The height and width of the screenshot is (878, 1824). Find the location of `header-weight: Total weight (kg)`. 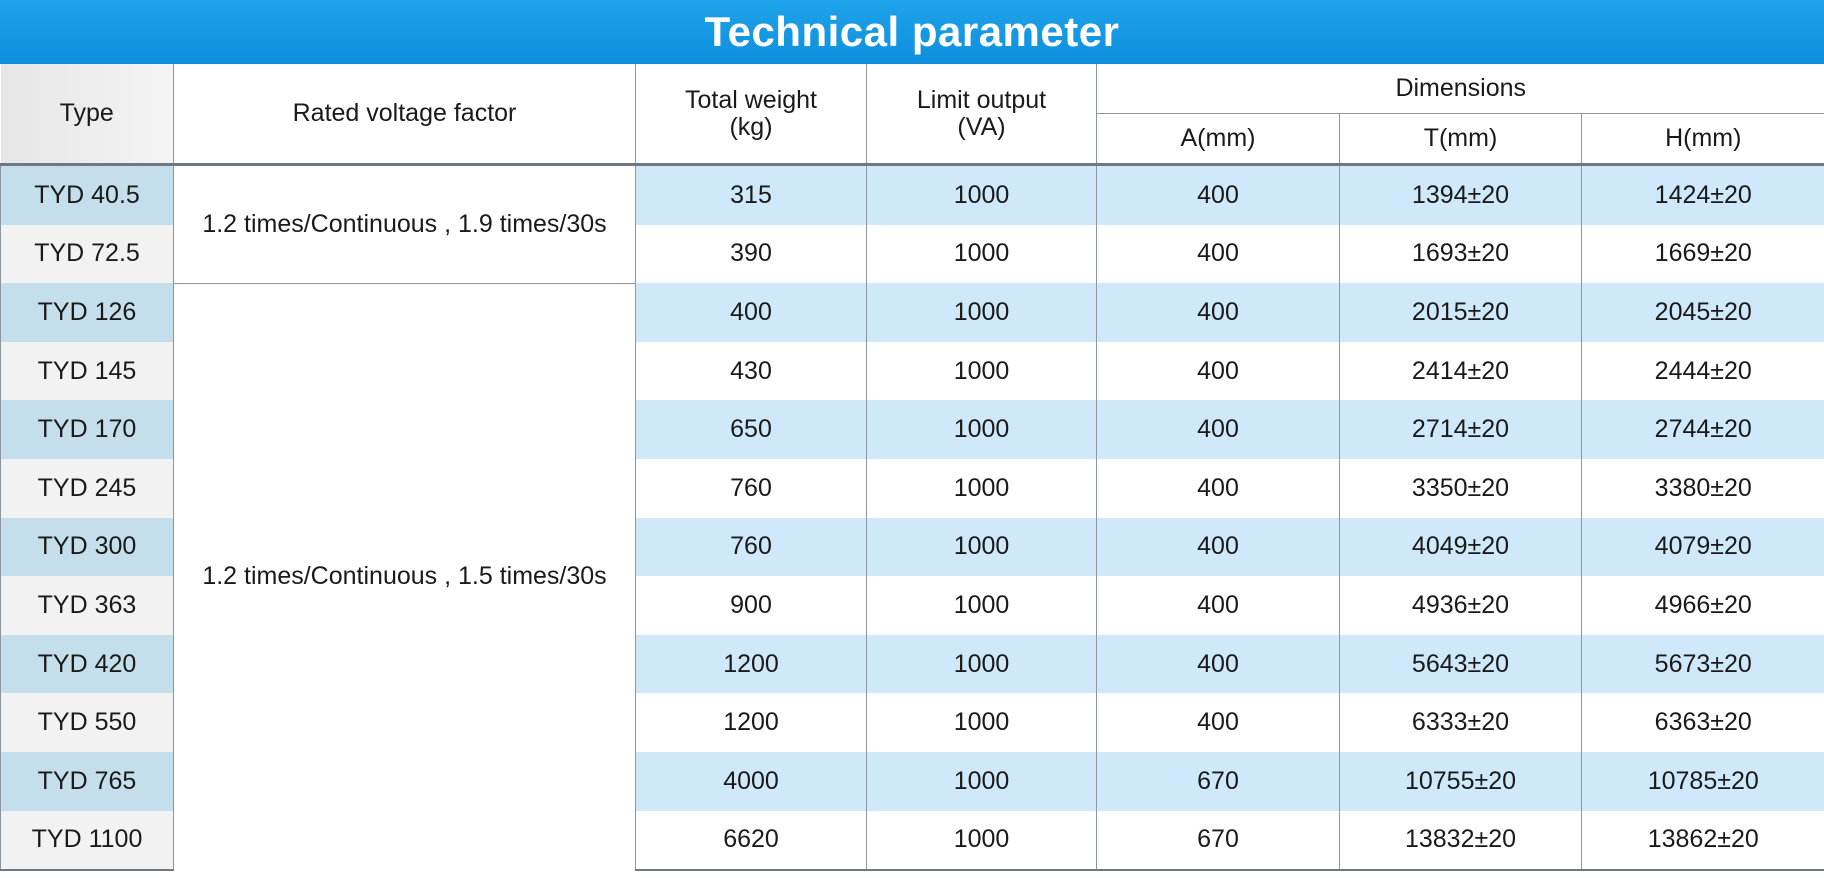

header-weight: Total weight (kg) is located at coordinates (751, 115).